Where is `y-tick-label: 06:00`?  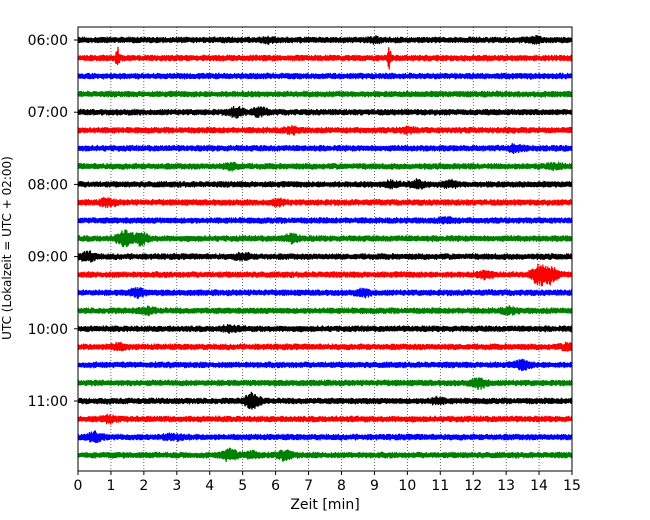
y-tick-label: 06:00 is located at coordinates (48, 41).